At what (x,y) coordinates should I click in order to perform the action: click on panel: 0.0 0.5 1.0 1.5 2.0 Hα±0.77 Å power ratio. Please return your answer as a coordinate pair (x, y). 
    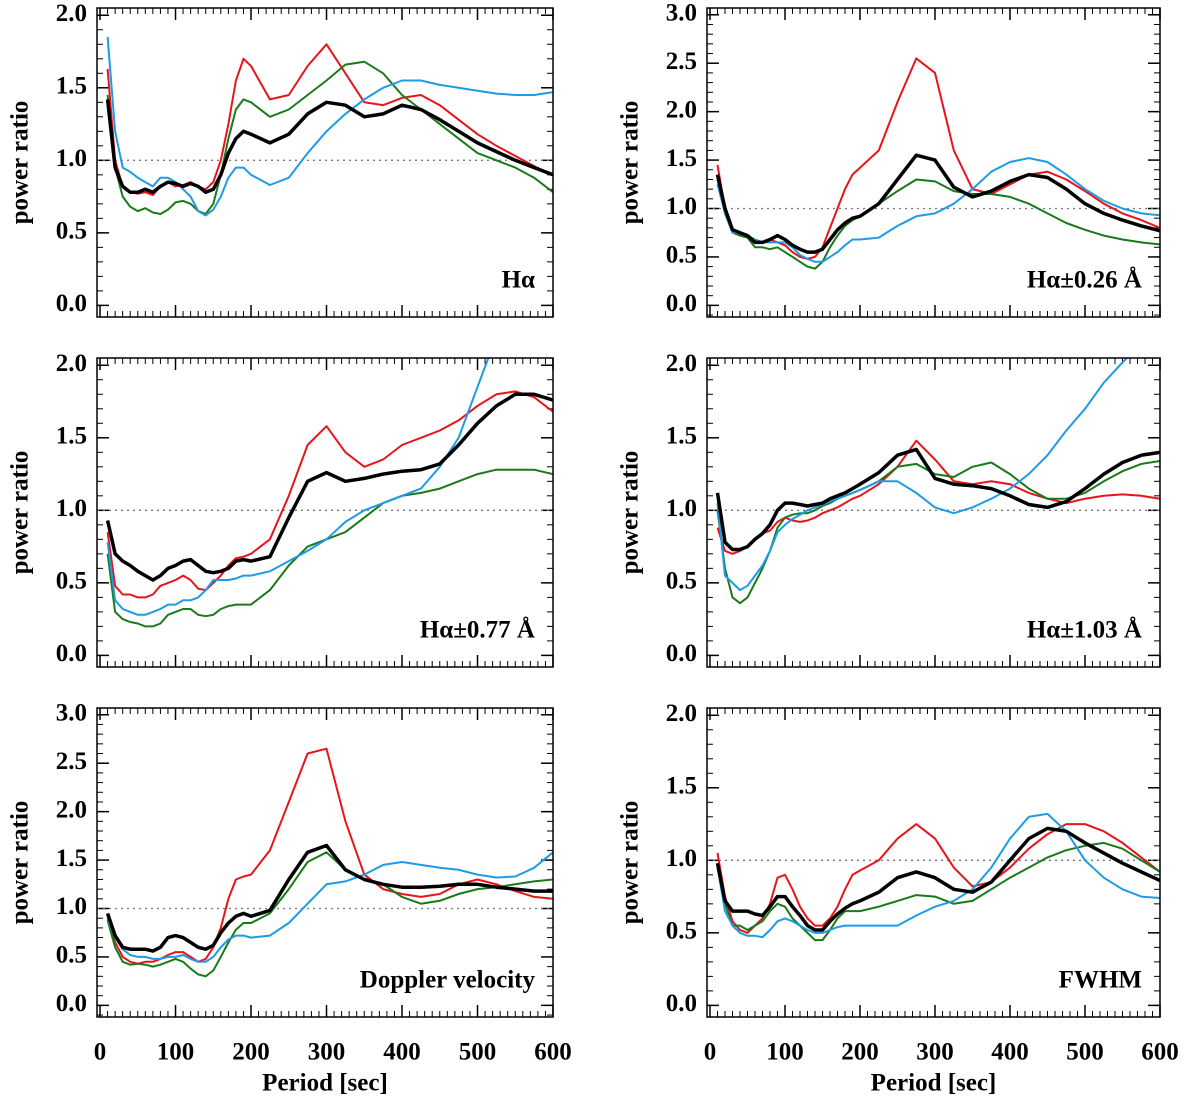
    Looking at the image, I should click on (280, 509).